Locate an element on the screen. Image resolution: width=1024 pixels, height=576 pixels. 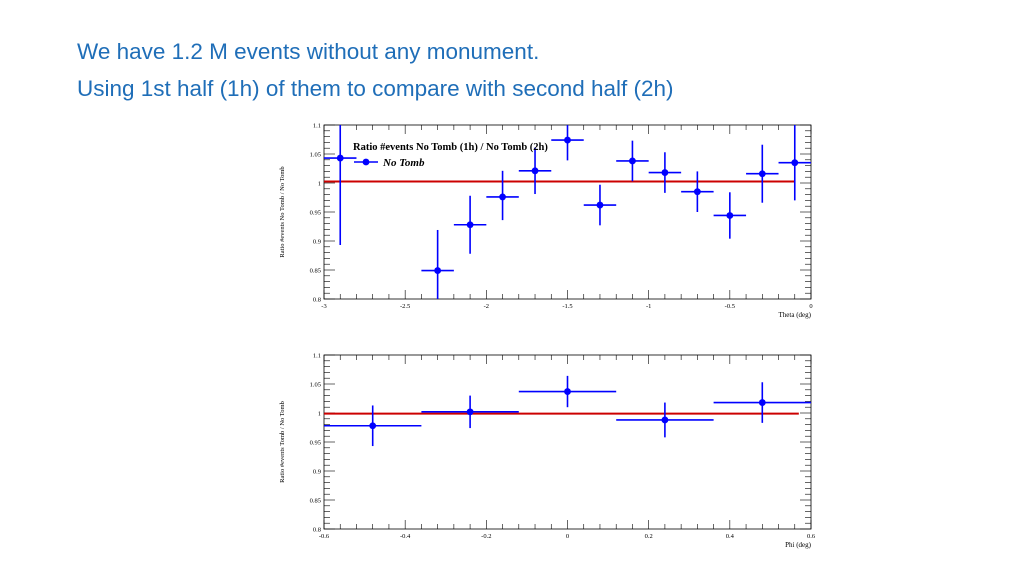
x-tick-label: 0.2 is located at coordinates (649, 536).